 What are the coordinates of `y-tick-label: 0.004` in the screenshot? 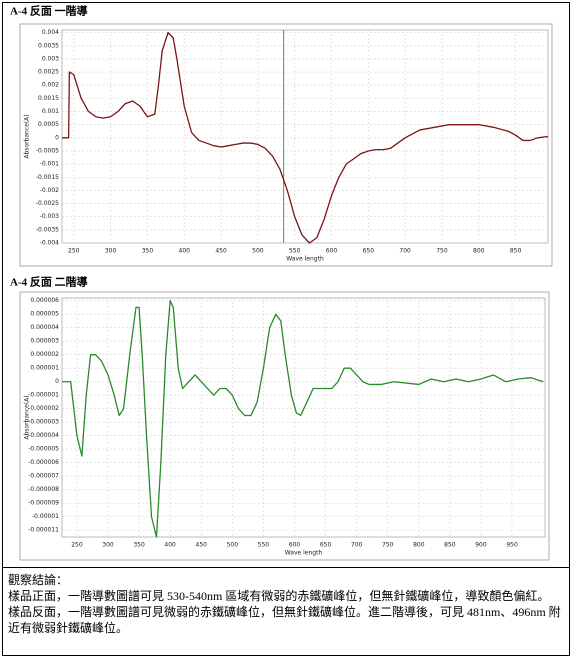 It's located at (50, 32).